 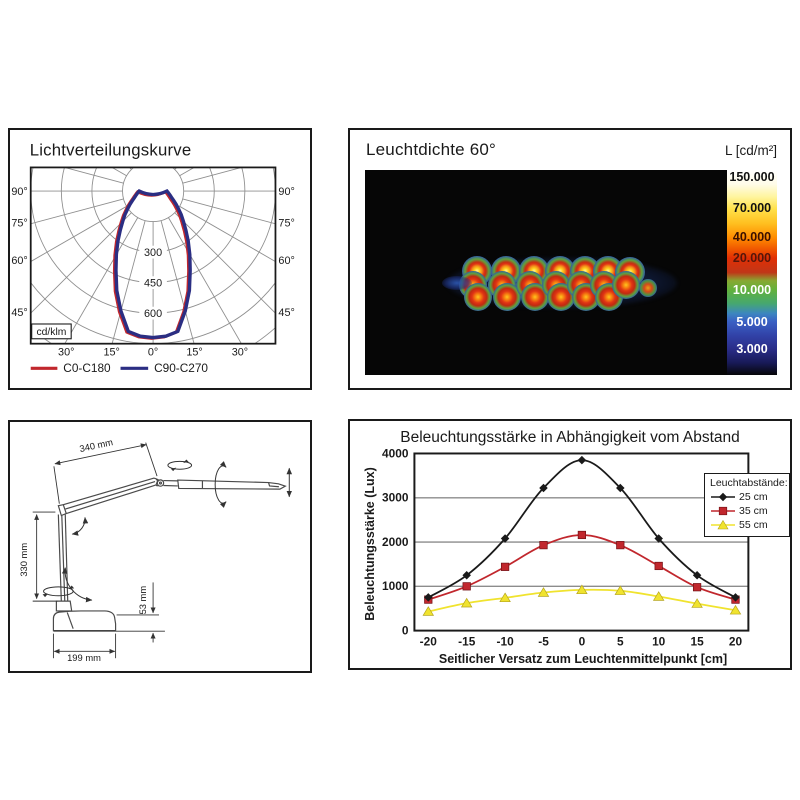 What do you see at coordinates (51, 332) in the screenshot?
I see `unit-box-label: cd/klm` at bounding box center [51, 332].